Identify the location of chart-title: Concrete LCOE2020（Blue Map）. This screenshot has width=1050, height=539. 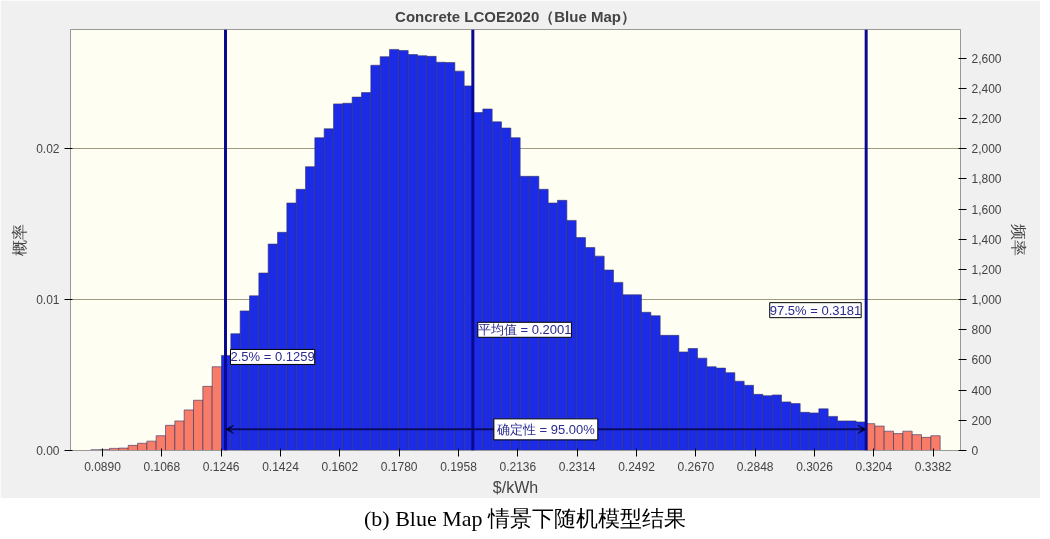
(515, 16).